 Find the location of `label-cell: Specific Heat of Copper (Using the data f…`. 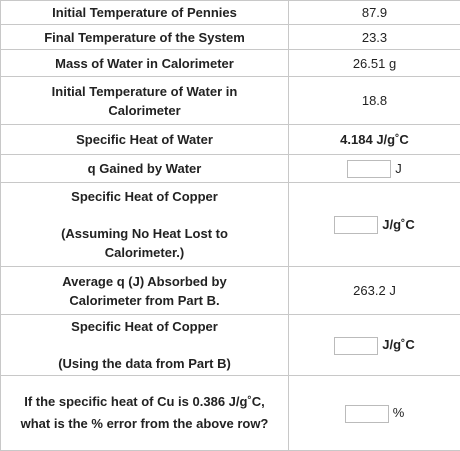

label-cell: Specific Heat of Copper (Using the data f… is located at coordinates (145, 345).